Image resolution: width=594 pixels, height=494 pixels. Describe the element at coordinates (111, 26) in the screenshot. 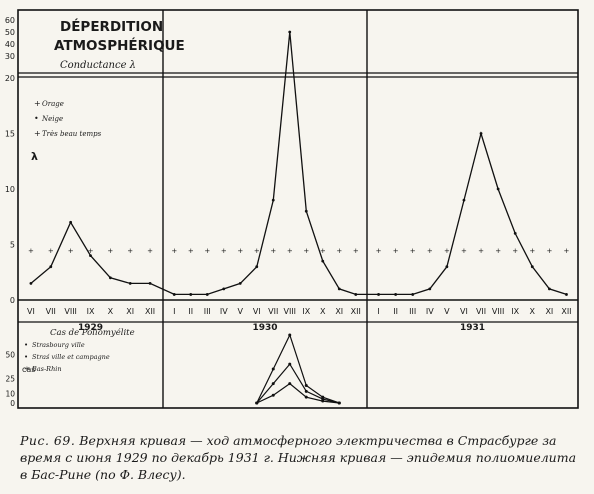

I see `chart-title-line1: DÉPERDITION` at that location.